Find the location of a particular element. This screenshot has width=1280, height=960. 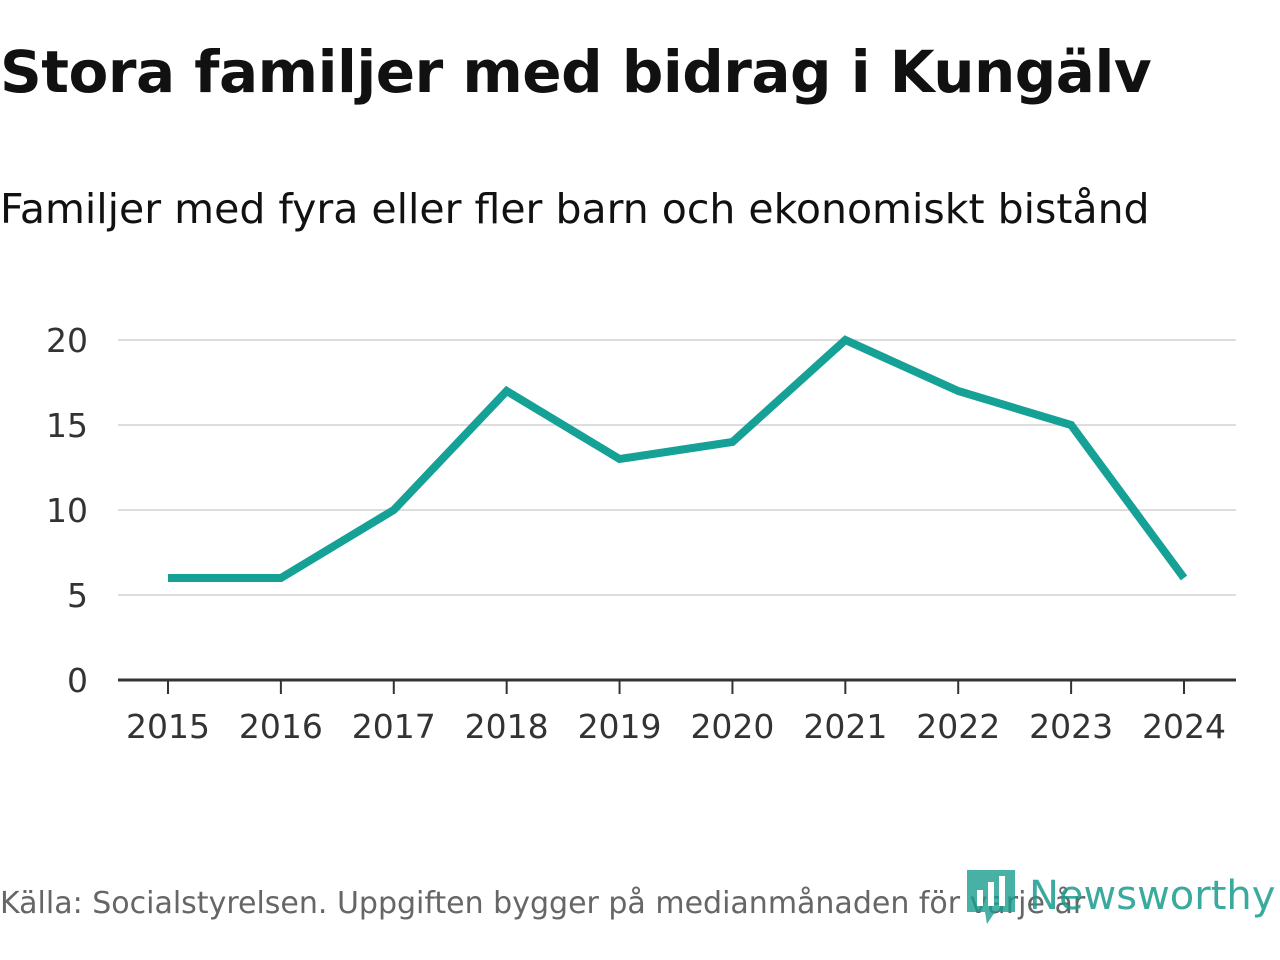

y-tick-label-20: 20 is located at coordinates (67, 340).